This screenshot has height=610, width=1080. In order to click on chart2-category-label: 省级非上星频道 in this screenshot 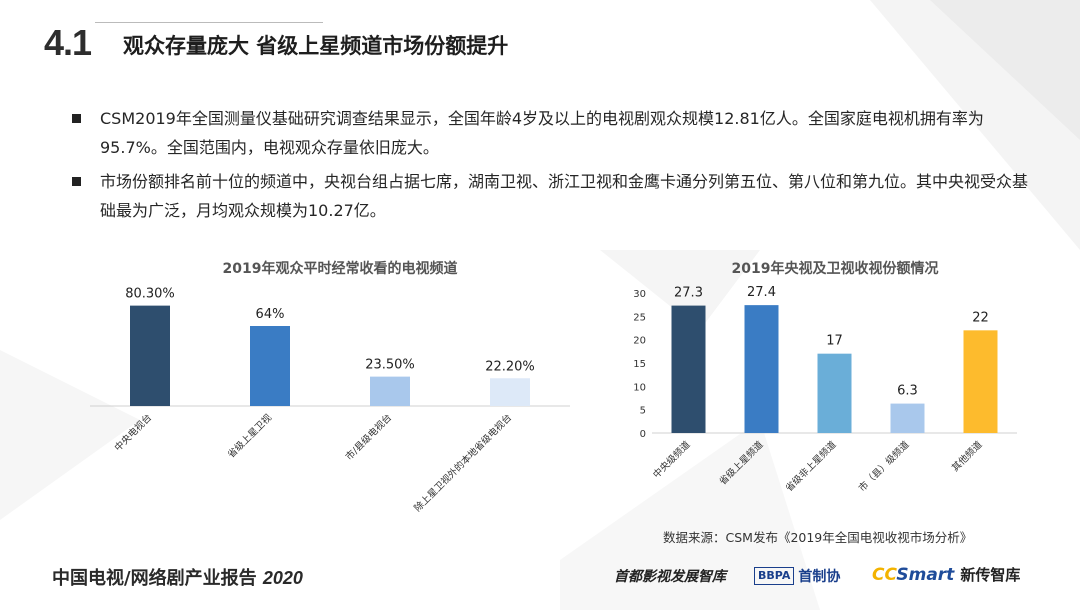, I will do `click(811, 466)`.